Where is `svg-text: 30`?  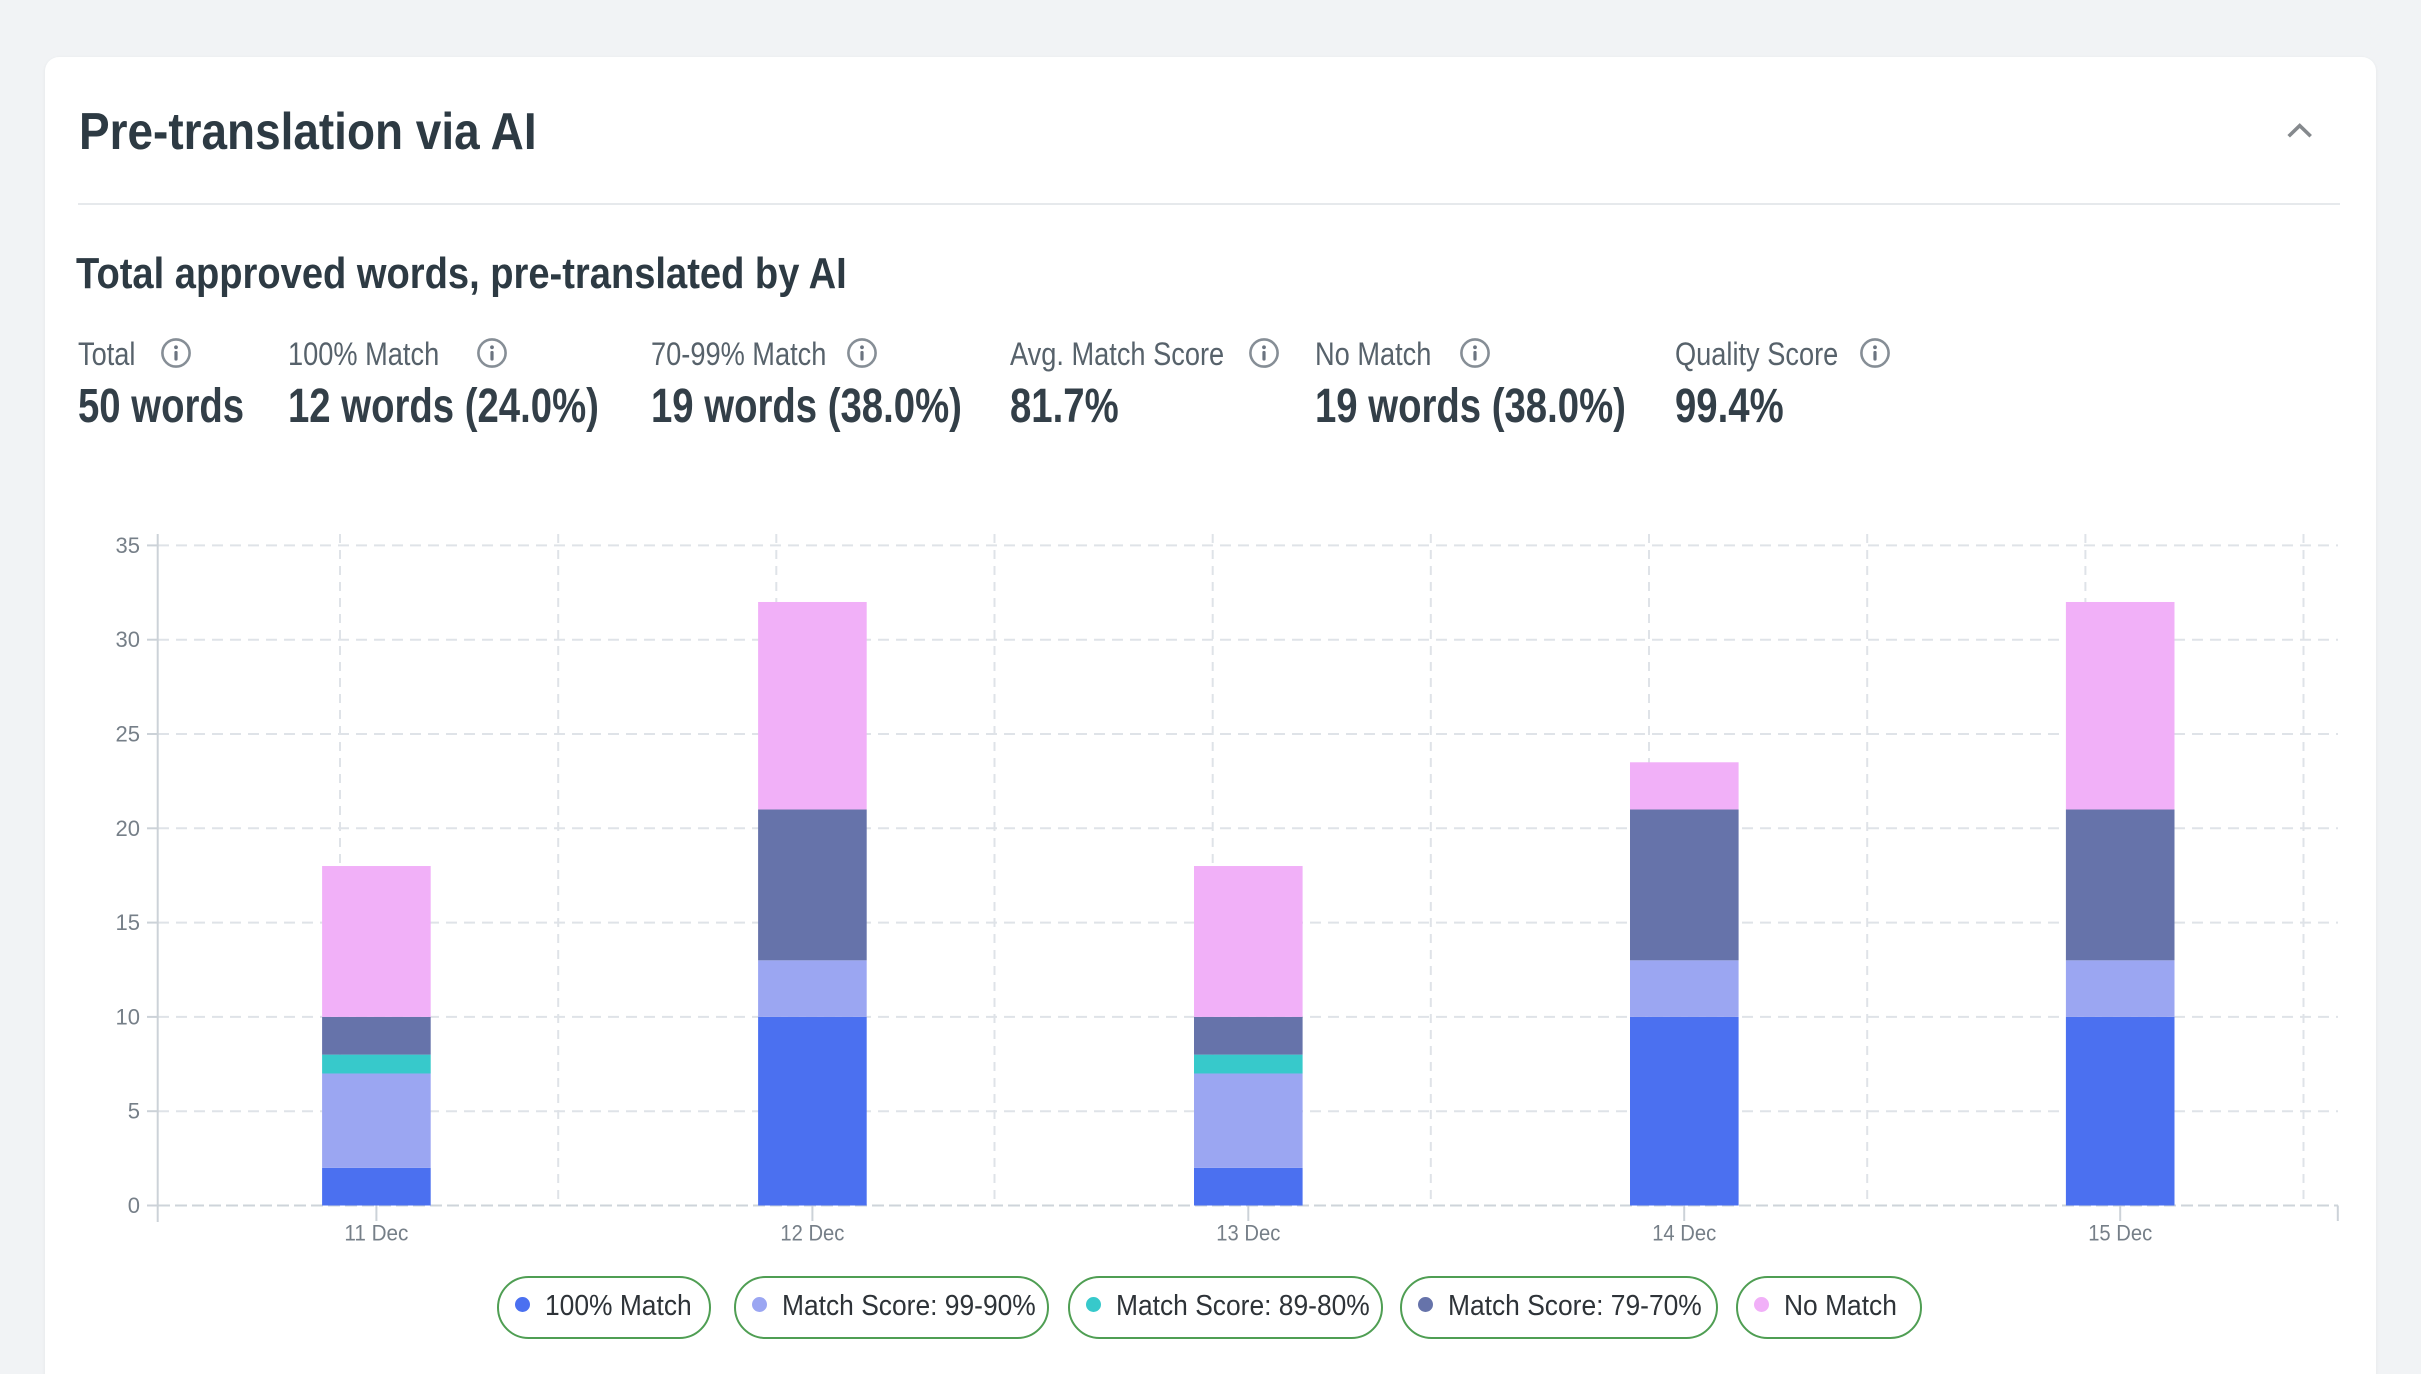
svg-text: 30 is located at coordinates (128, 639).